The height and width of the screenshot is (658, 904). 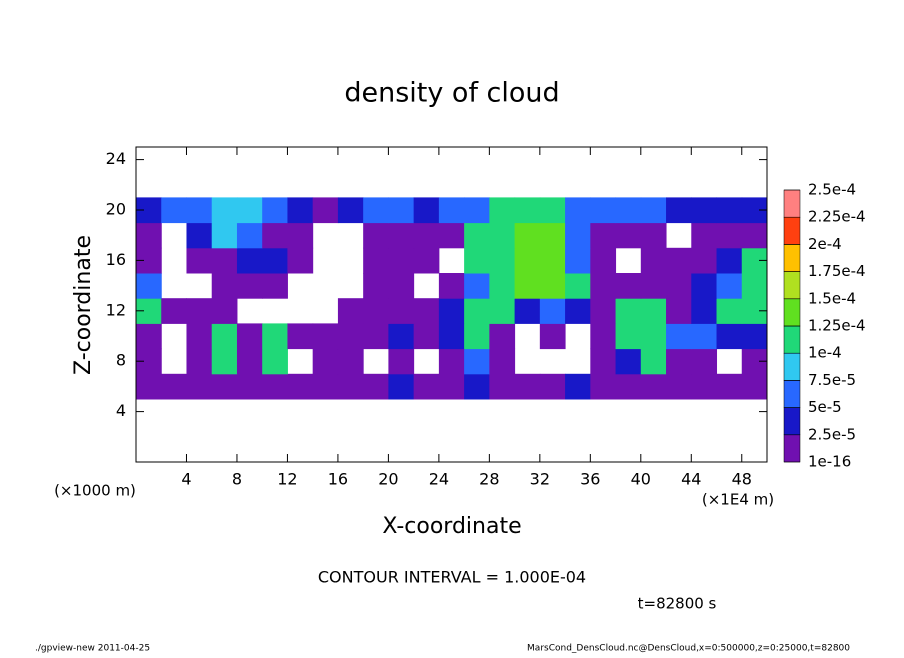 What do you see at coordinates (837, 271) in the screenshot?
I see `colorbar-label: 1.75e-4` at bounding box center [837, 271].